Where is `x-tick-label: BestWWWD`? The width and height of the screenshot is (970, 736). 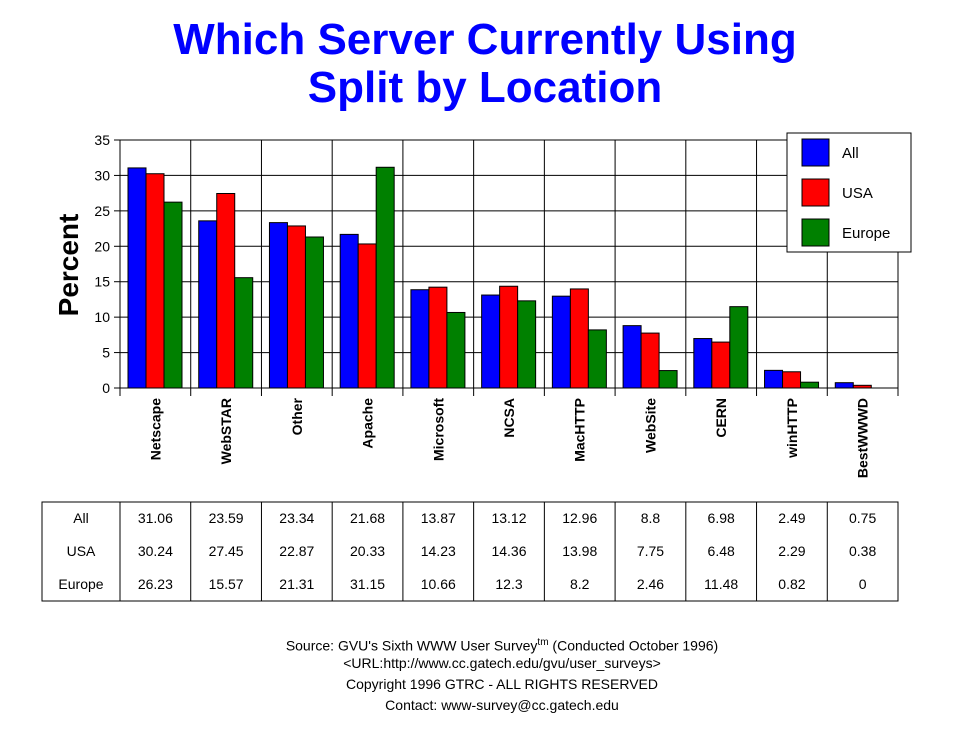
x-tick-label: BestWWWD is located at coordinates (863, 438).